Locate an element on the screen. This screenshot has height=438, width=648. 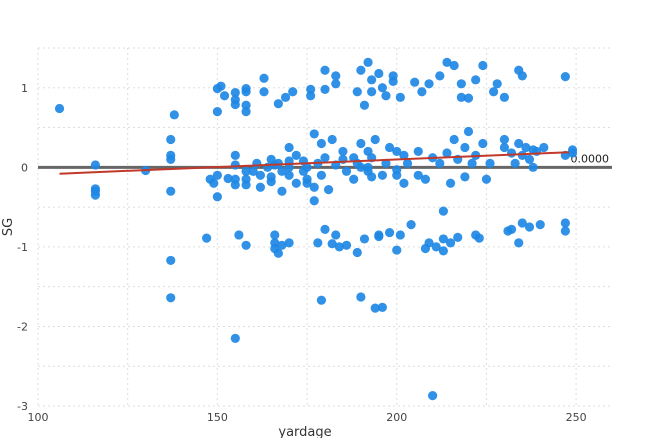
reference-line-label: 0.0000 is located at coordinates (590, 158).